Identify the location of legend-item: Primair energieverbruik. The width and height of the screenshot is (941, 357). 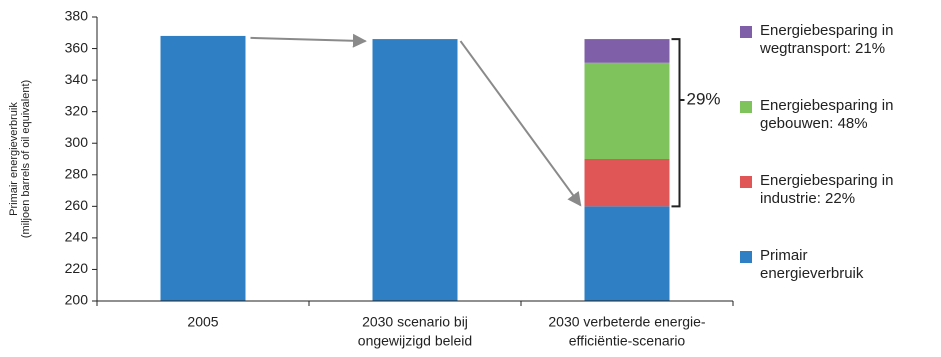
(840, 265).